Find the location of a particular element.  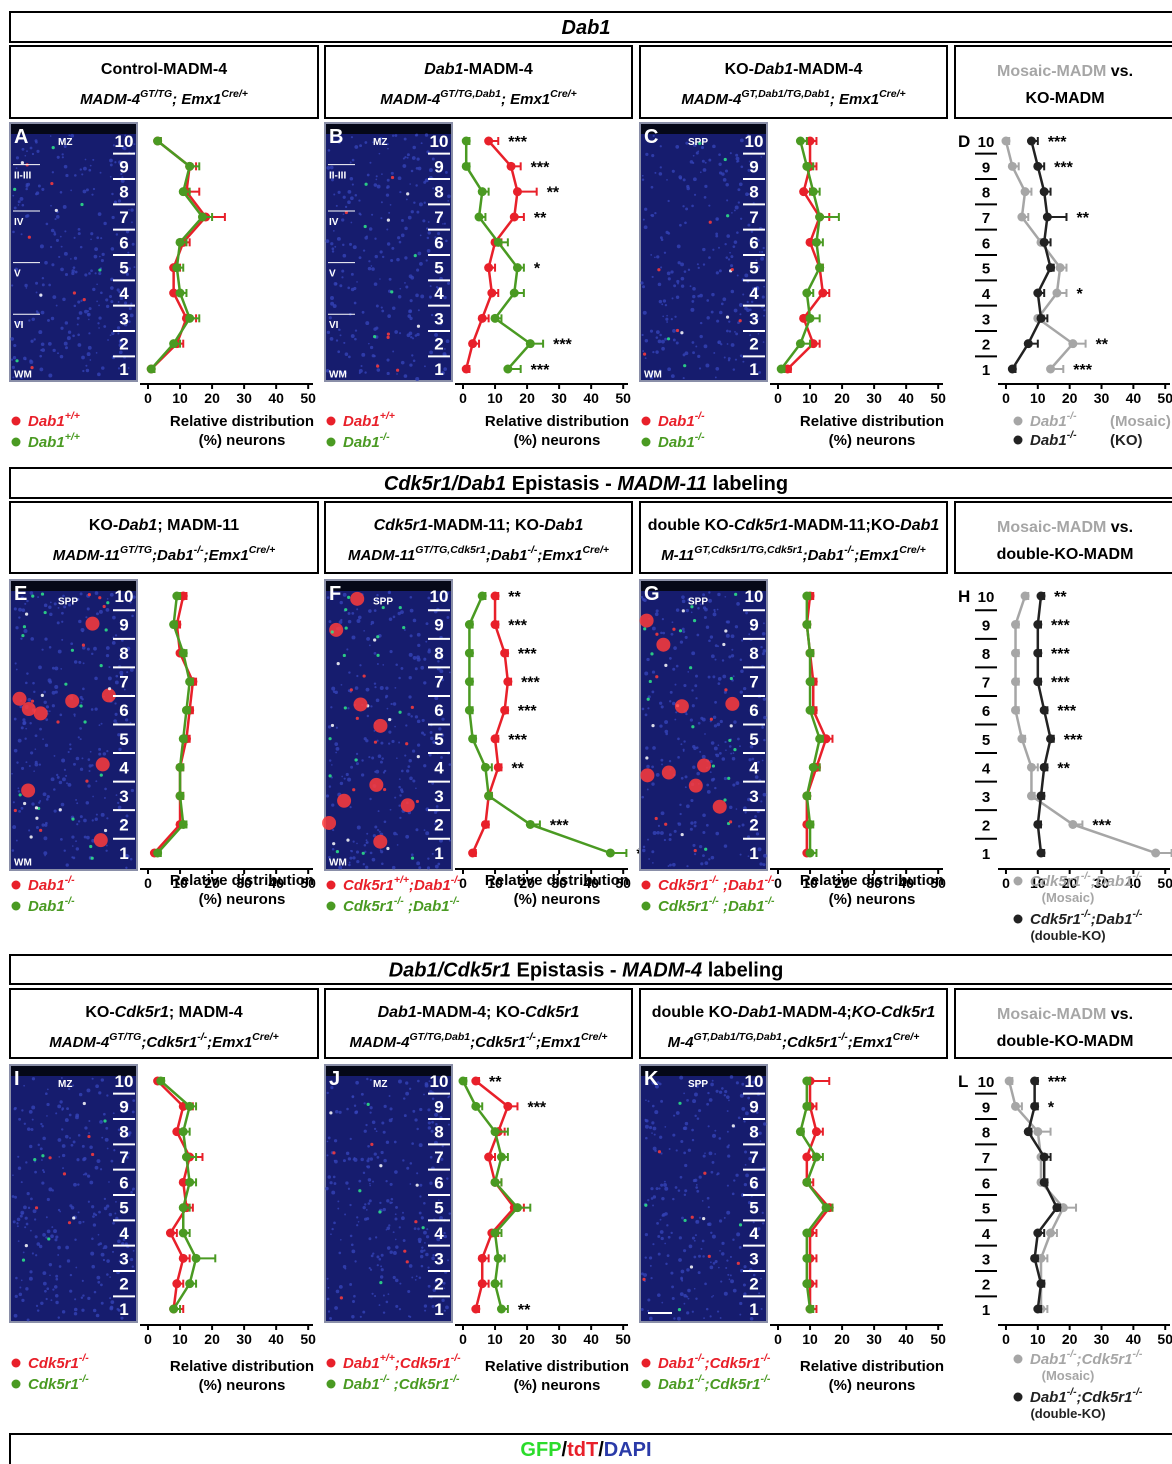

x-tick-label: 50 is located at coordinates (623, 398).